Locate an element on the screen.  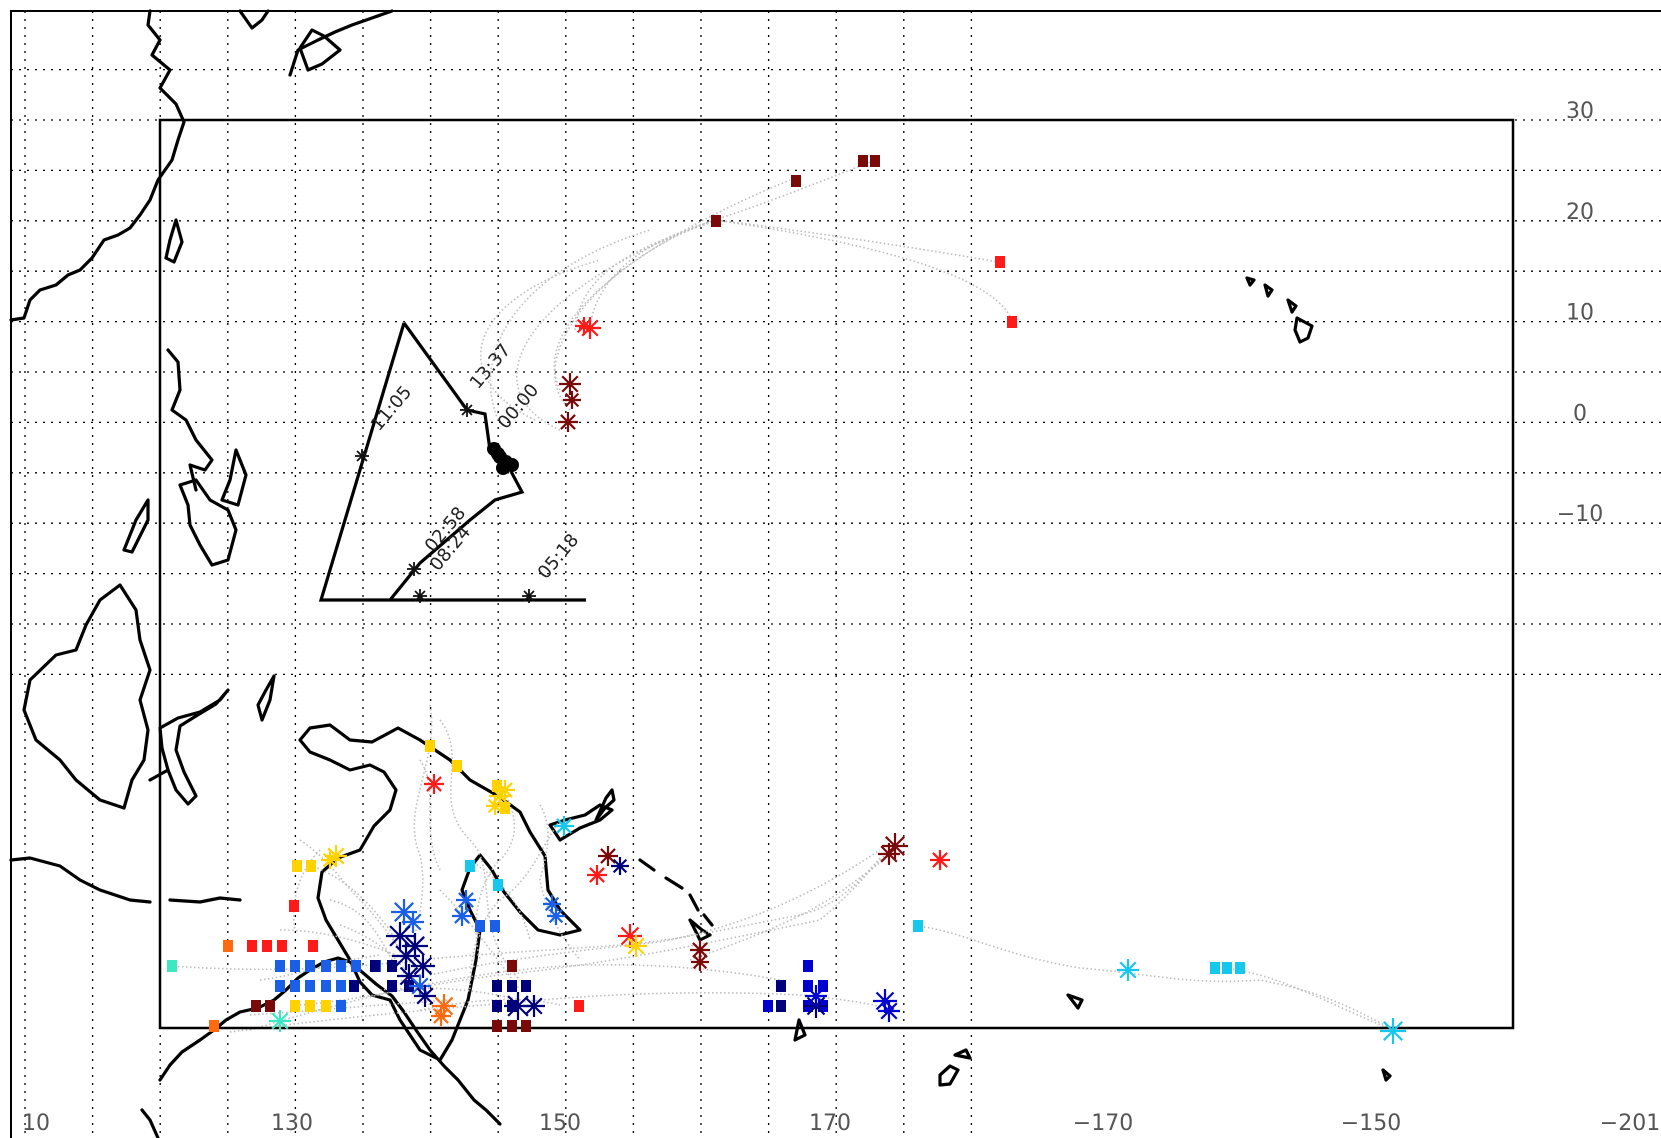
flight-time-label: 11:05 is located at coordinates (391, 408).